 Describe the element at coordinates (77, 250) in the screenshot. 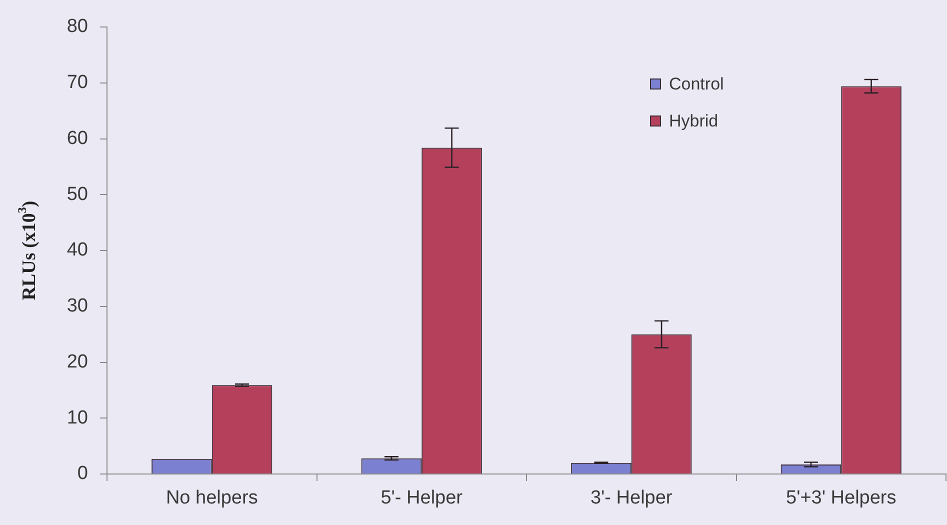

I see `y-tick-label: 40` at that location.